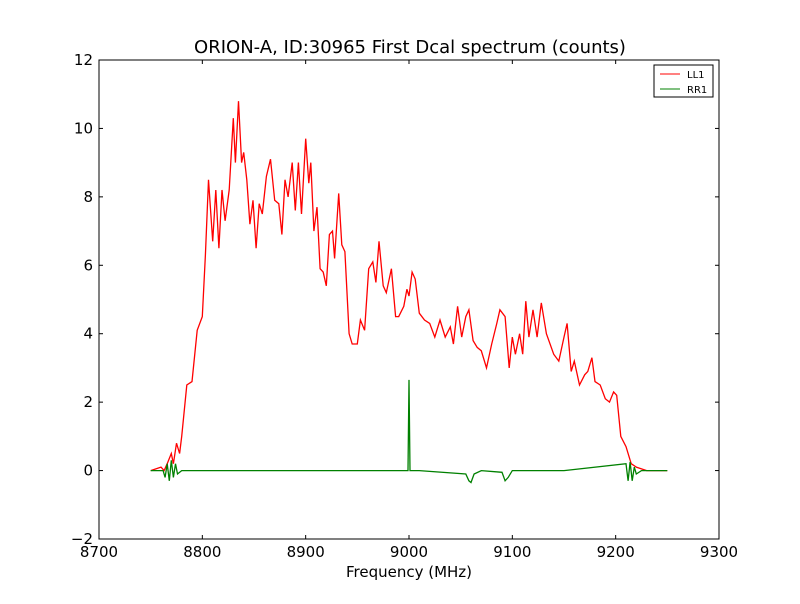 The width and height of the screenshot is (800, 604). What do you see at coordinates (88, 334) in the screenshot?
I see `y-tick-label: 4` at bounding box center [88, 334].